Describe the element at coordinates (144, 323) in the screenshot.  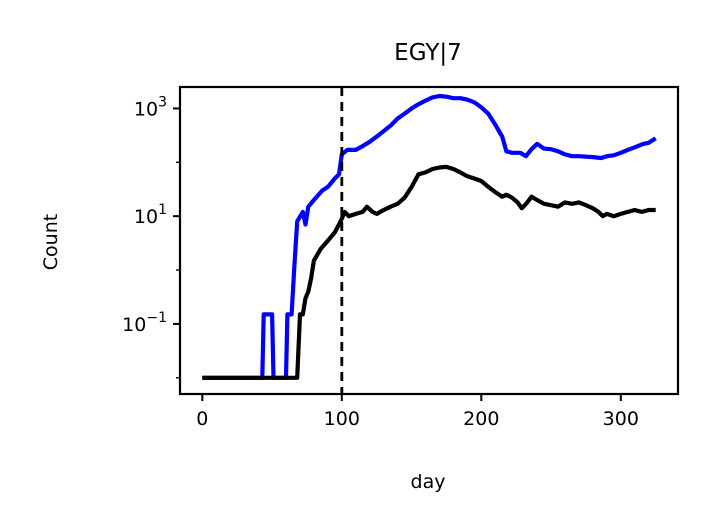
I see `y-tick-label-0: 10⁻¹` at that location.